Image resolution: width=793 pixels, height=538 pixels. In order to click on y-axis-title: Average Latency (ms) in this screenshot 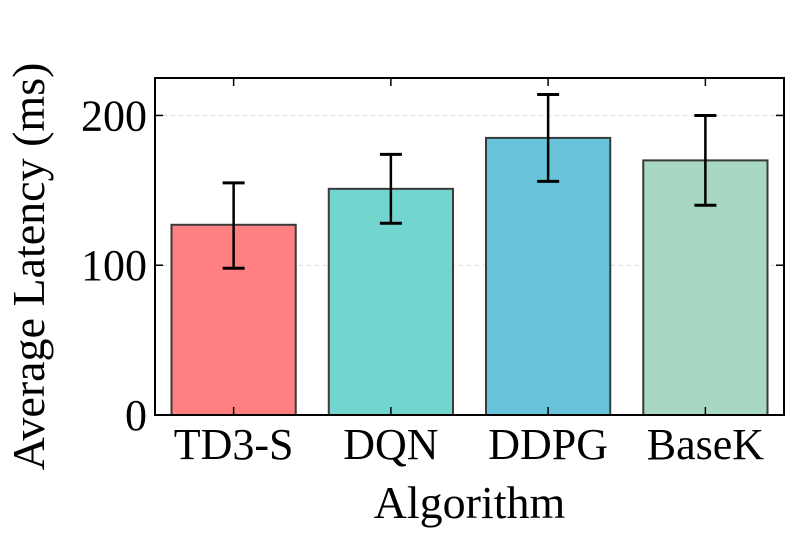, I will do `click(28, 267)`.